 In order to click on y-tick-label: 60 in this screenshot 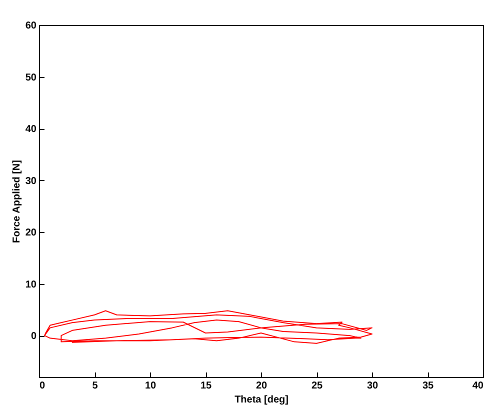, I will do `click(31, 26)`.